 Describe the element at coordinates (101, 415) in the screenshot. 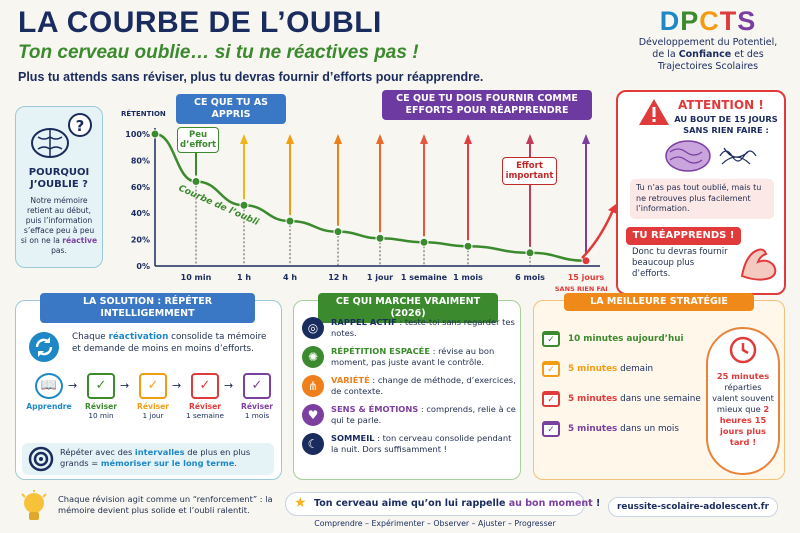

I see `step-interval: 10 min` at that location.